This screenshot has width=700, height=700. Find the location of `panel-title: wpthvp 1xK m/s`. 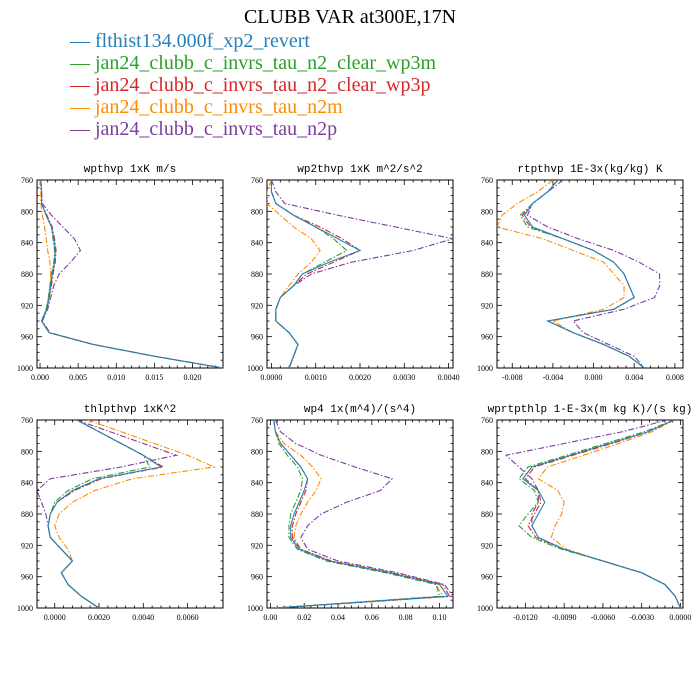

panel-title: wpthvp 1xK m/s is located at coordinates (130, 170).